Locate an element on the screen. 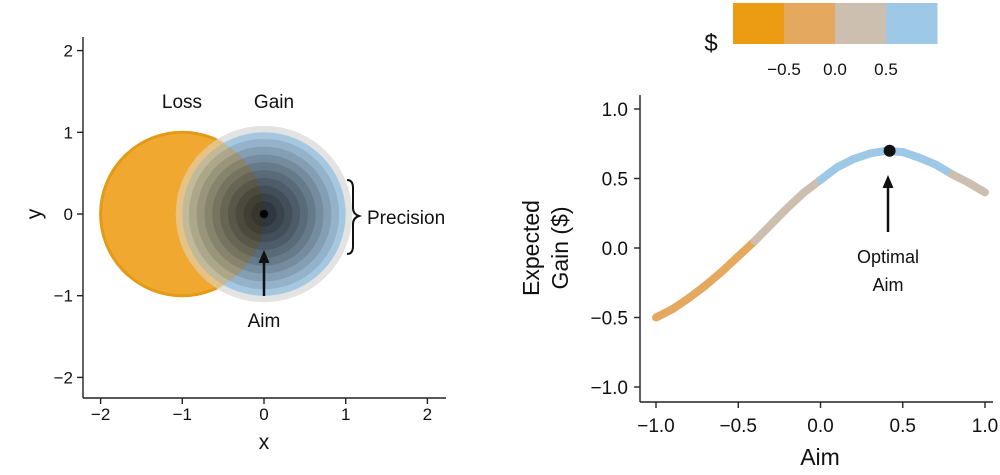  expected-gain-segment is located at coordinates (976, 187).